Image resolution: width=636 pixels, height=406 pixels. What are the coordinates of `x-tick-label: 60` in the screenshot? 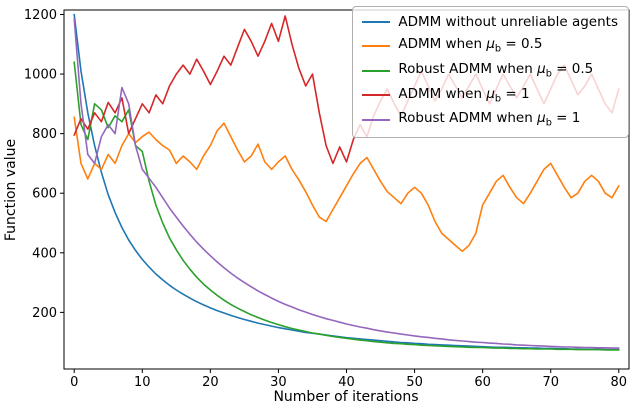 It's located at (482, 382).